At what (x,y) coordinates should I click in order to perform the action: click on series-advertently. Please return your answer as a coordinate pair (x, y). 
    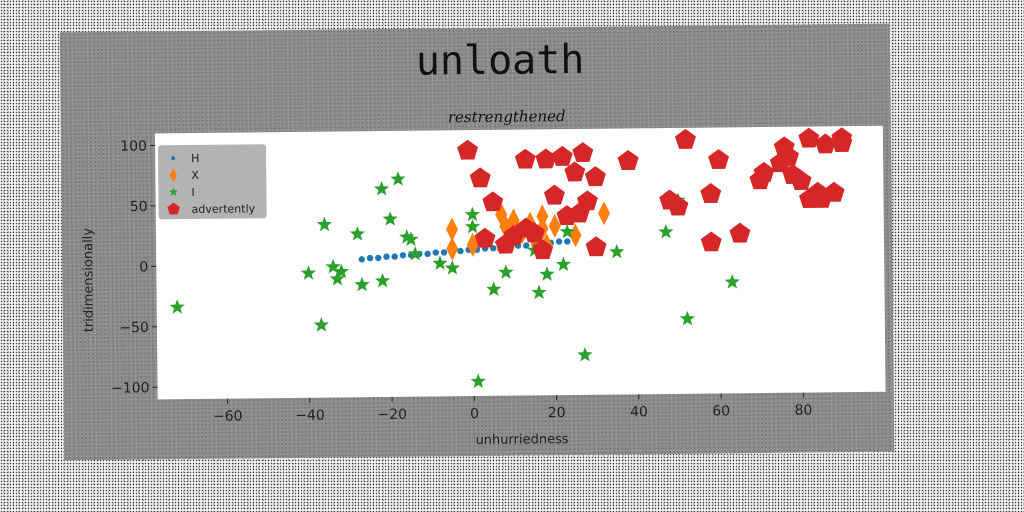
    Looking at the image, I should click on (655, 193).